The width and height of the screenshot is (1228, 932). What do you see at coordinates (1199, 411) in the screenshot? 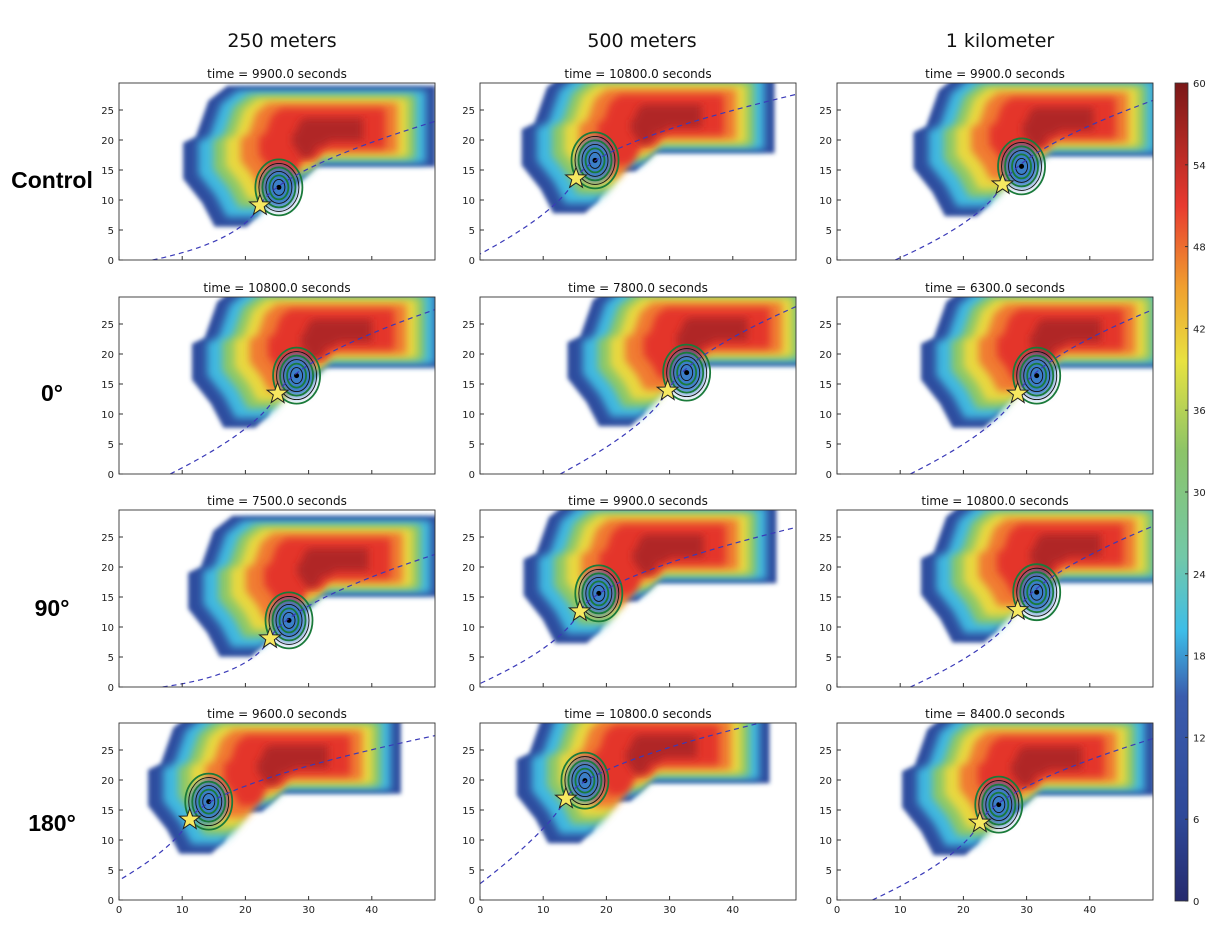
I see `colorbar-tick-label: 36` at bounding box center [1199, 411].